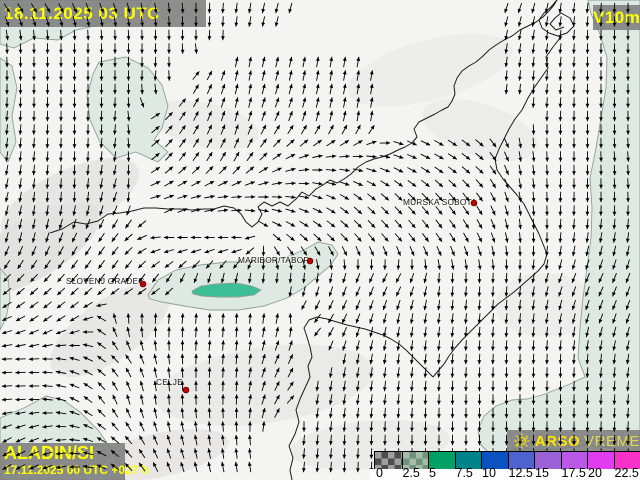  Describe the element at coordinates (49, 453) in the screenshot. I see `model-name-label: ALADIN/SI` at that location.